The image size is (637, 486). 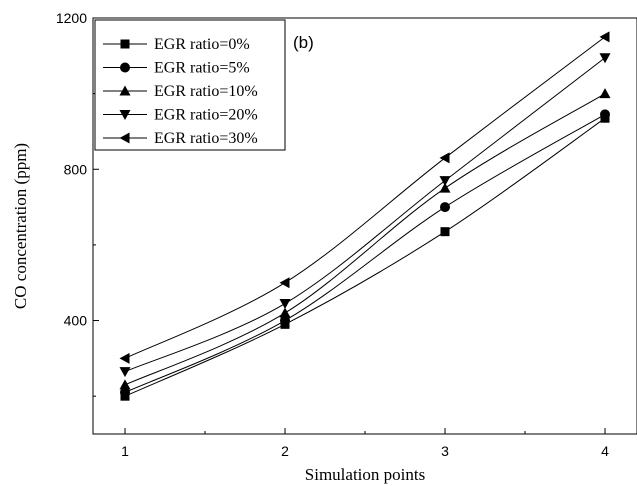 I want to click on legend-item: EGR ratio=10%, so click(x=180, y=91).